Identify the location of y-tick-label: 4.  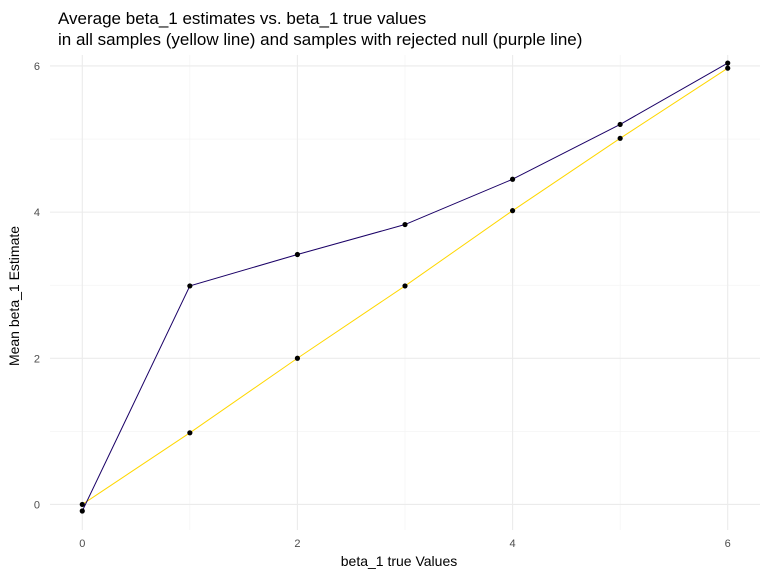
(37, 213).